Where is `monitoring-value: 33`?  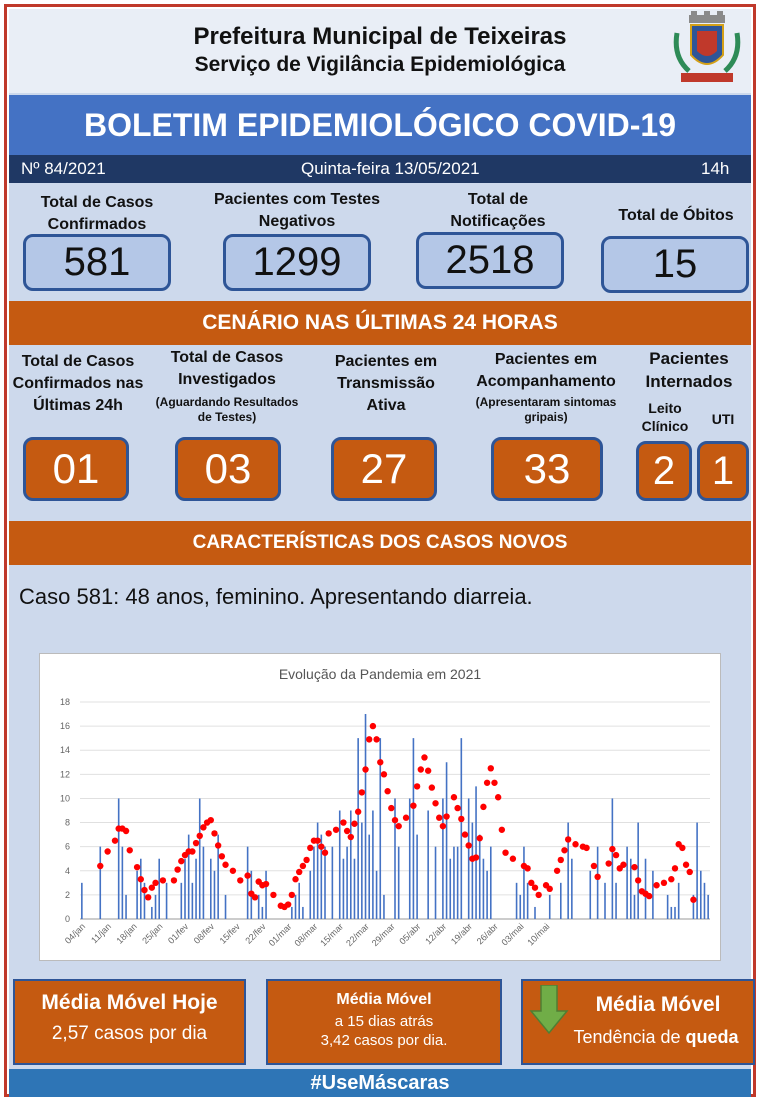 monitoring-value: 33 is located at coordinates (547, 469).